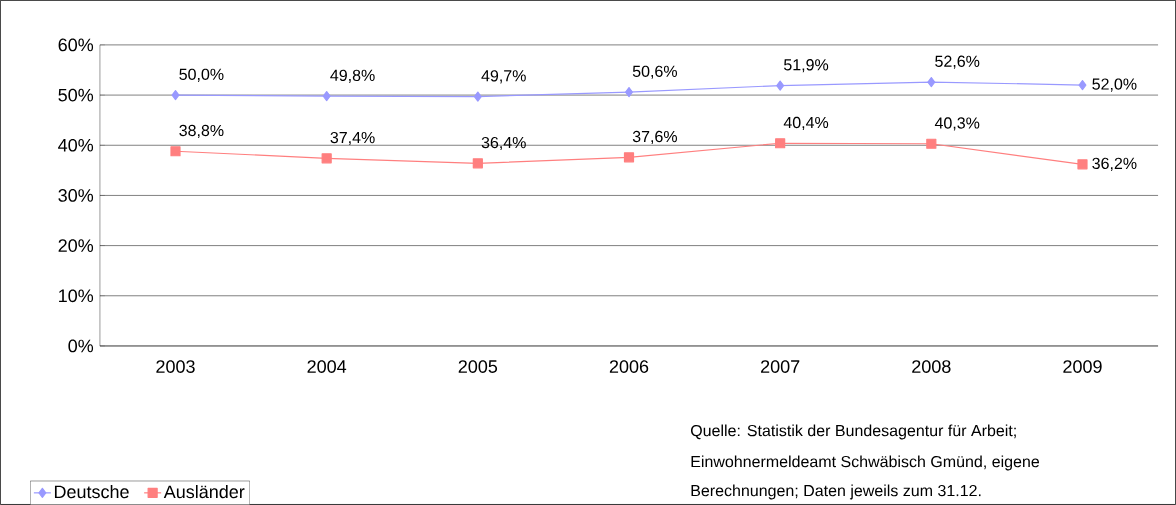  I want to click on x-tick-label: 2004, so click(327, 366).